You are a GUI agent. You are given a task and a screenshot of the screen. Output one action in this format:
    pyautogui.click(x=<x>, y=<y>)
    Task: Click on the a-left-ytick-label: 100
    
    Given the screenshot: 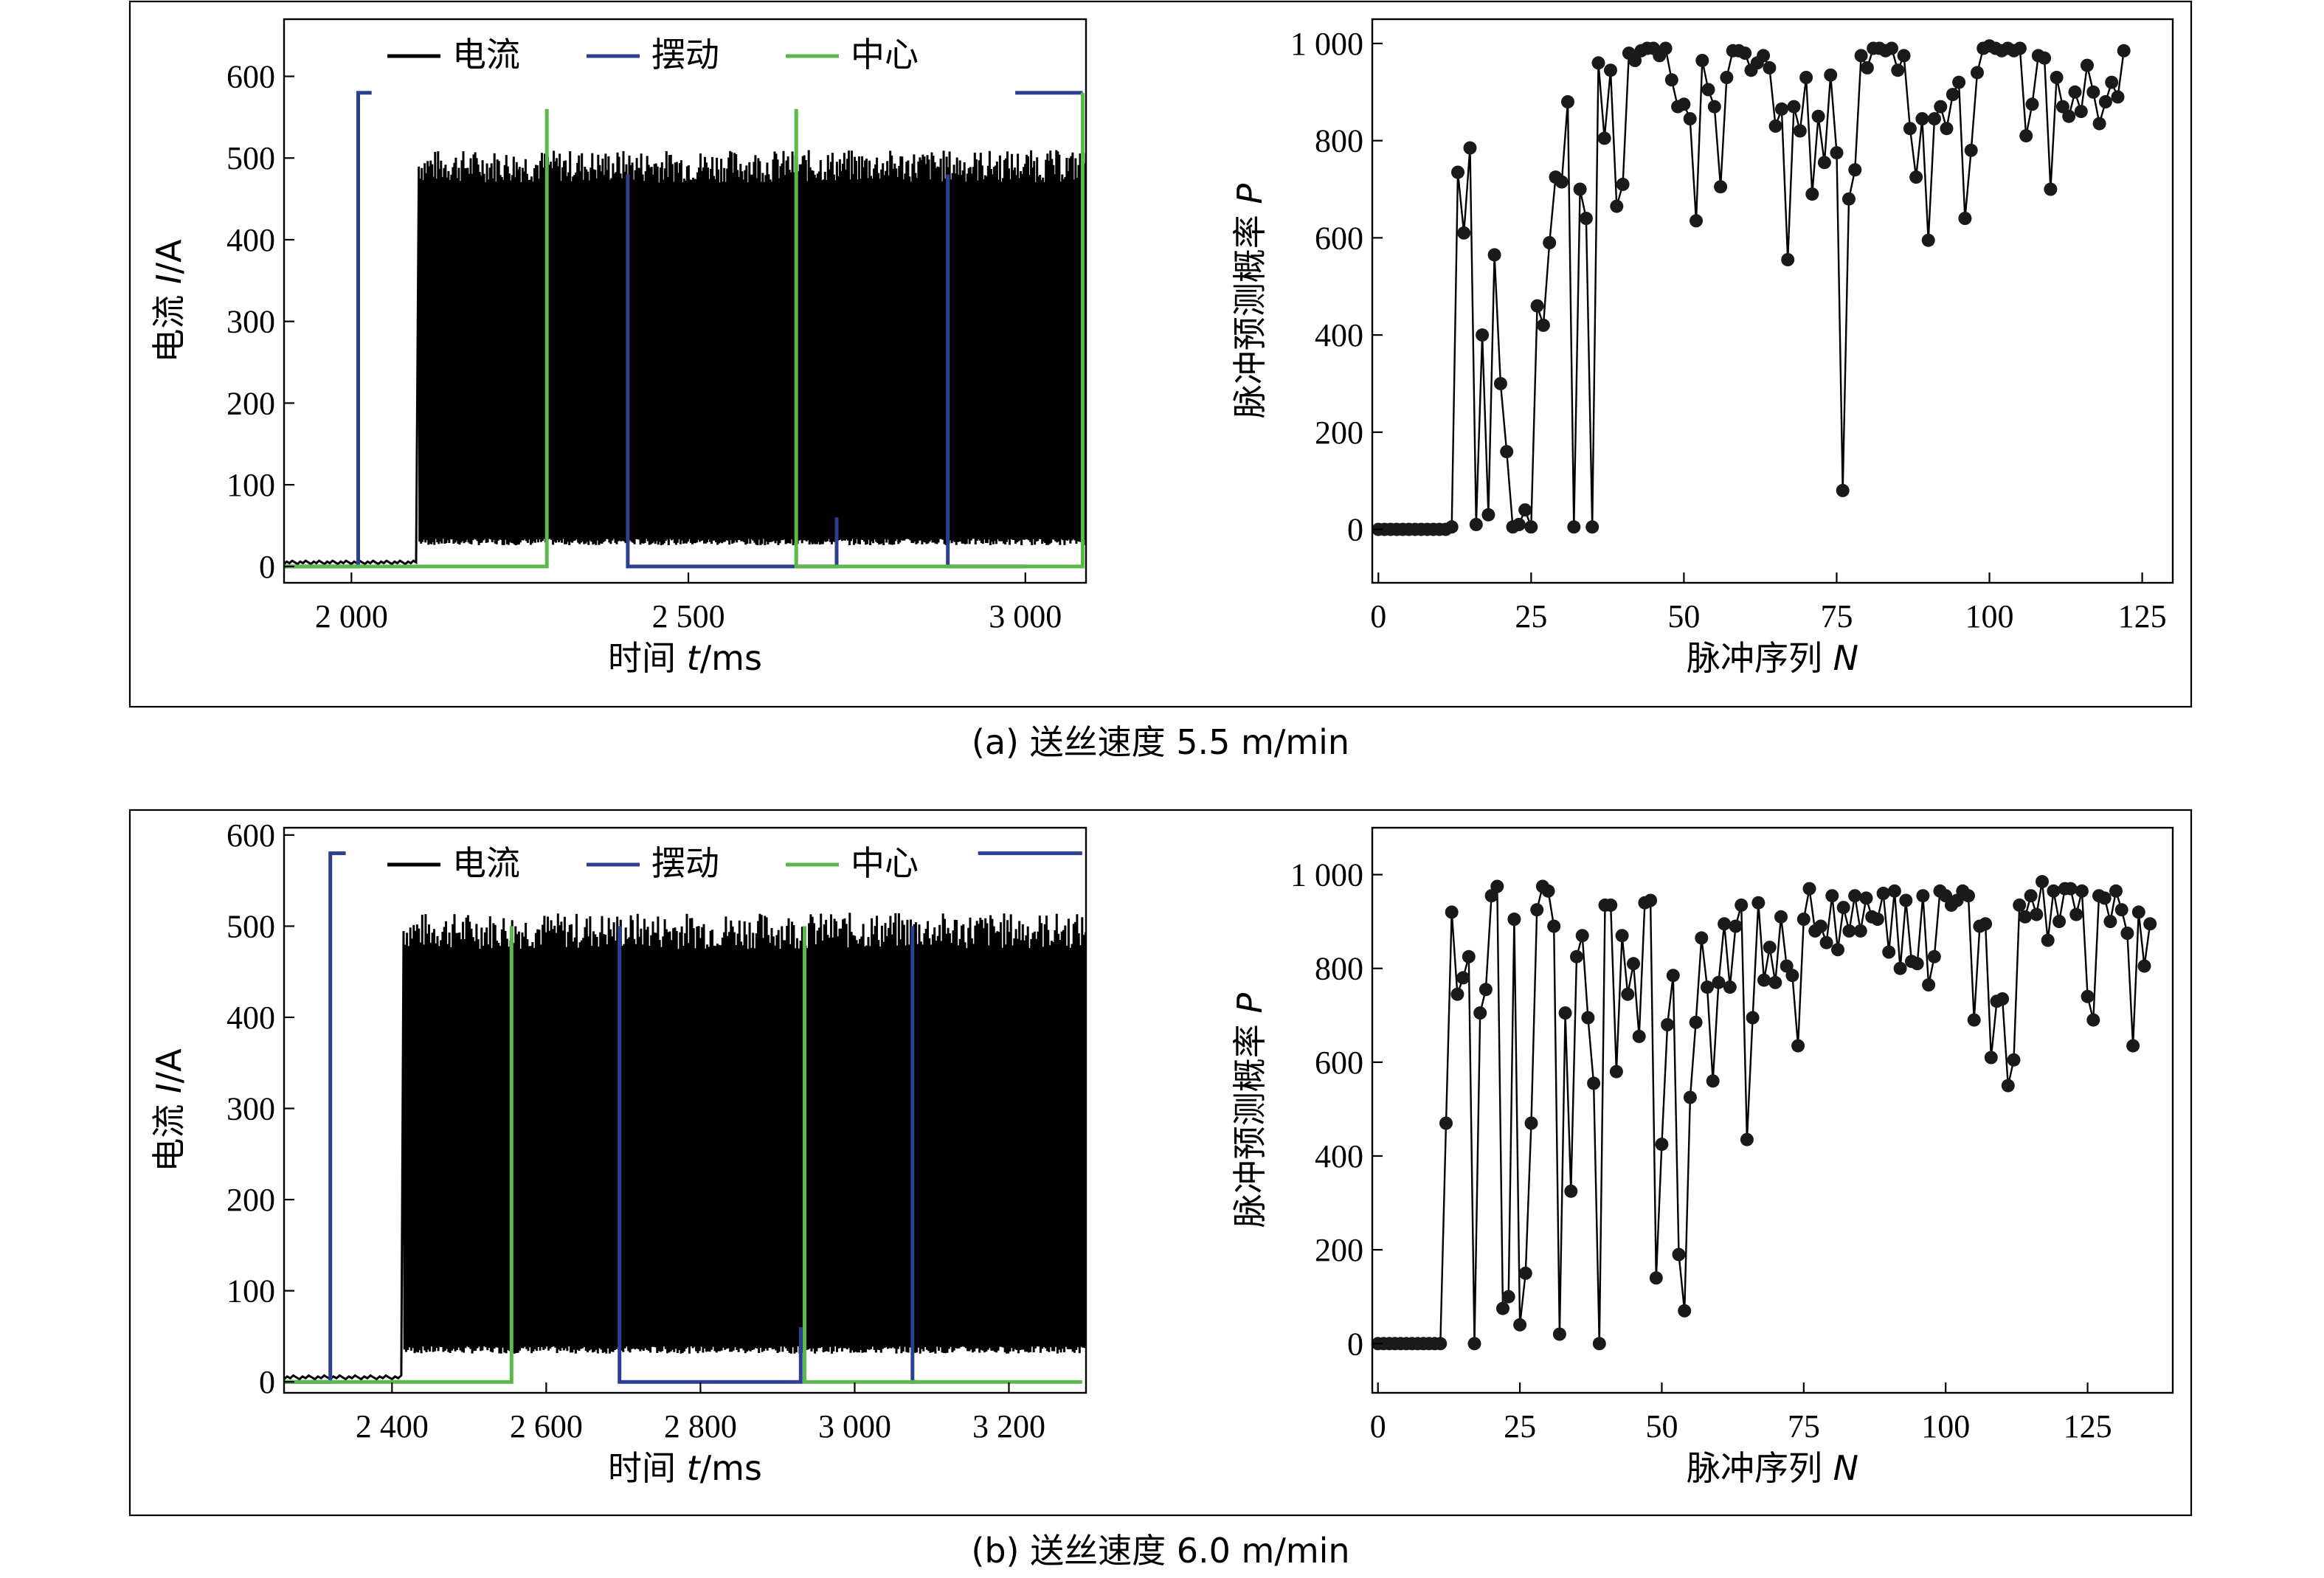 What is the action you would take?
    pyautogui.click(x=250, y=485)
    